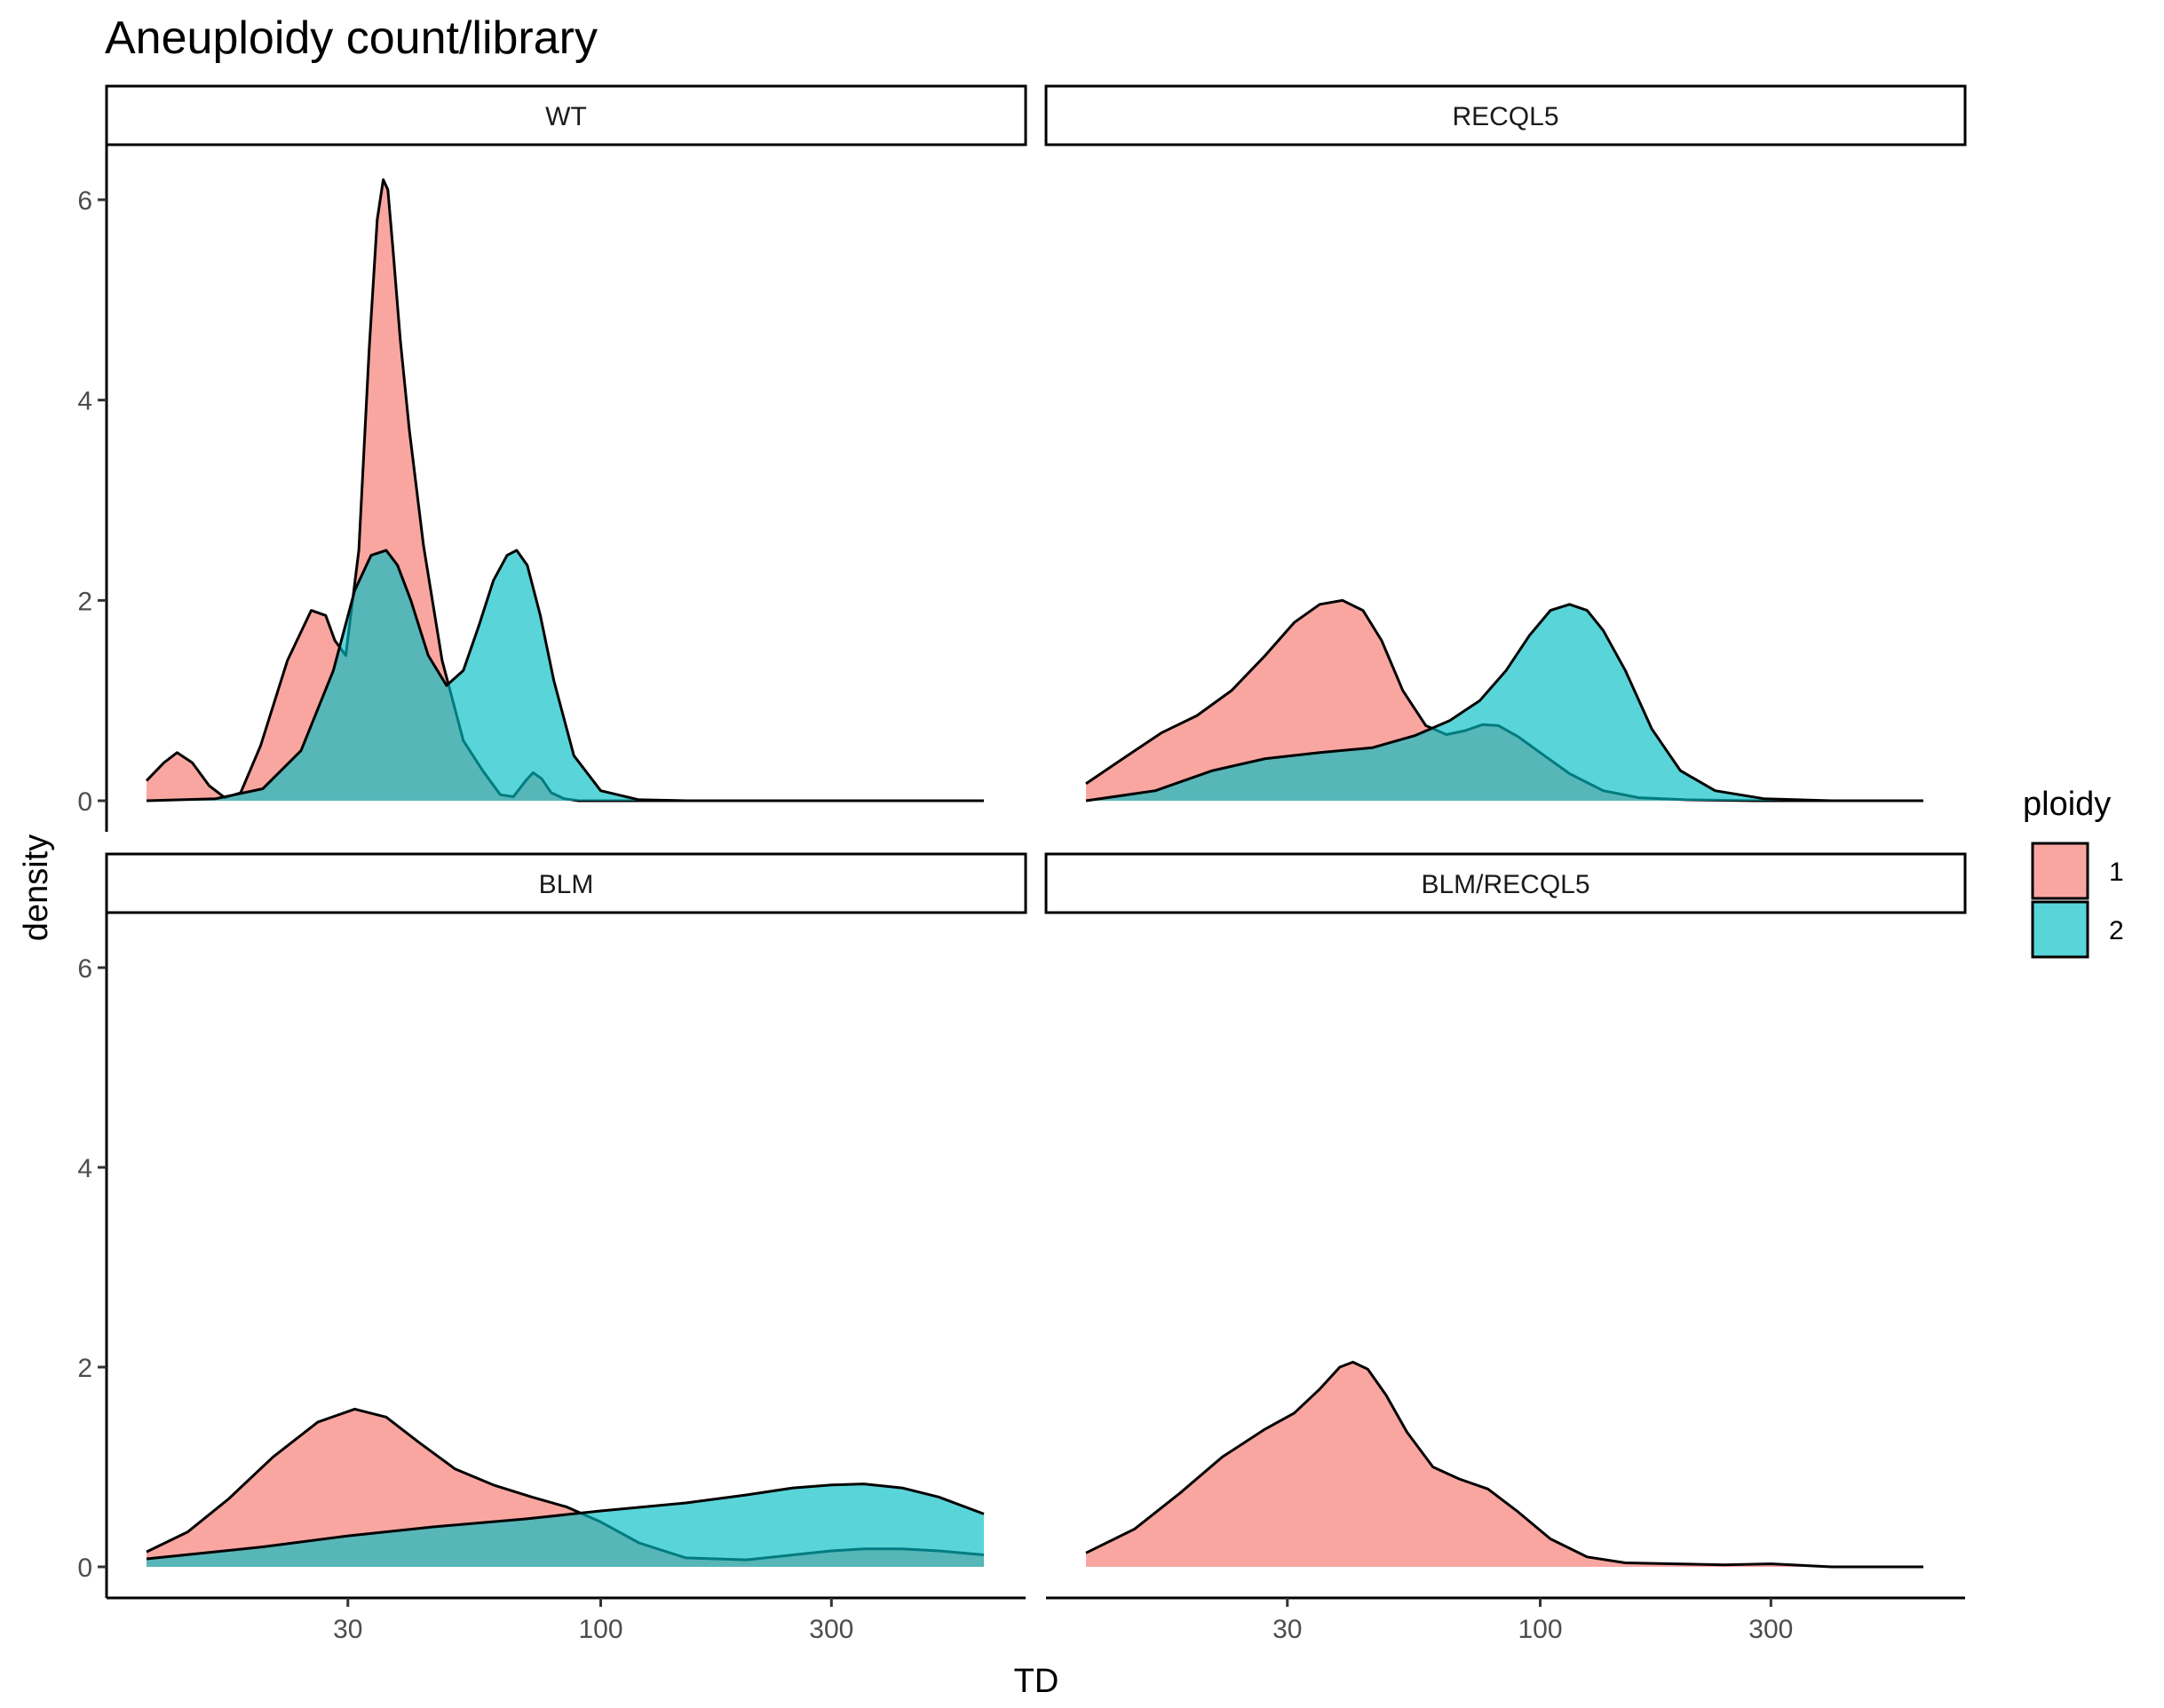  What do you see at coordinates (2116, 930) in the screenshot?
I see `legend-label: 2` at bounding box center [2116, 930].